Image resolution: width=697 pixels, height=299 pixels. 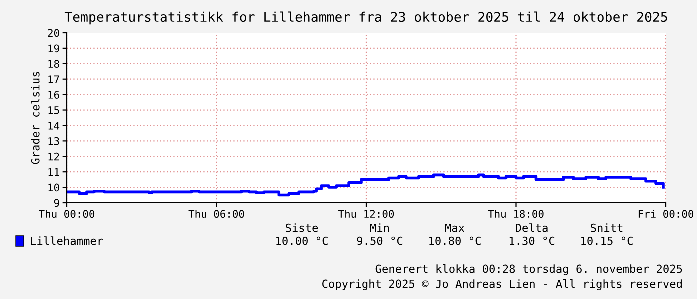 What do you see at coordinates (54, 33) in the screenshot?
I see `y-tick-label: 20` at bounding box center [54, 33].